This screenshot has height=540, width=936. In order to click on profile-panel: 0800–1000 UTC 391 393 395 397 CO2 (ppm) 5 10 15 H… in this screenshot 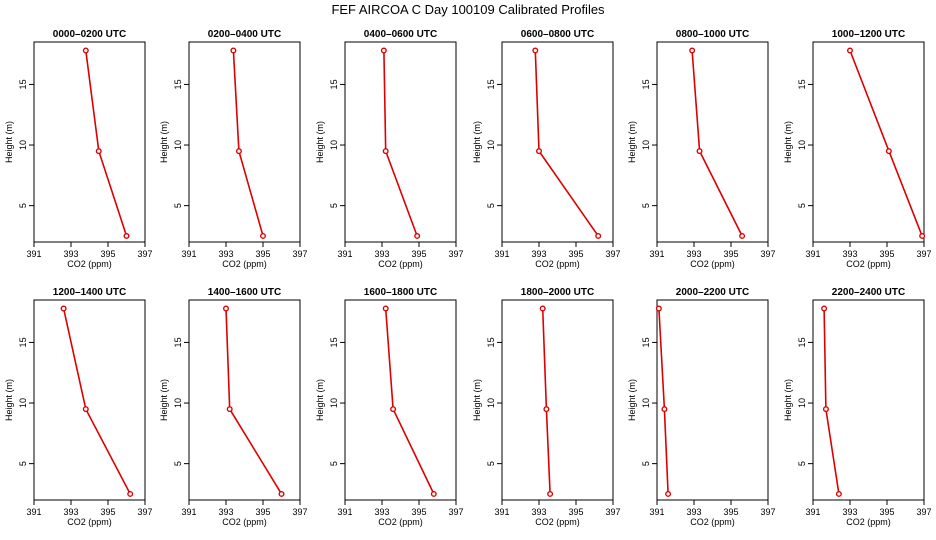, I will do `click(701, 149)`.